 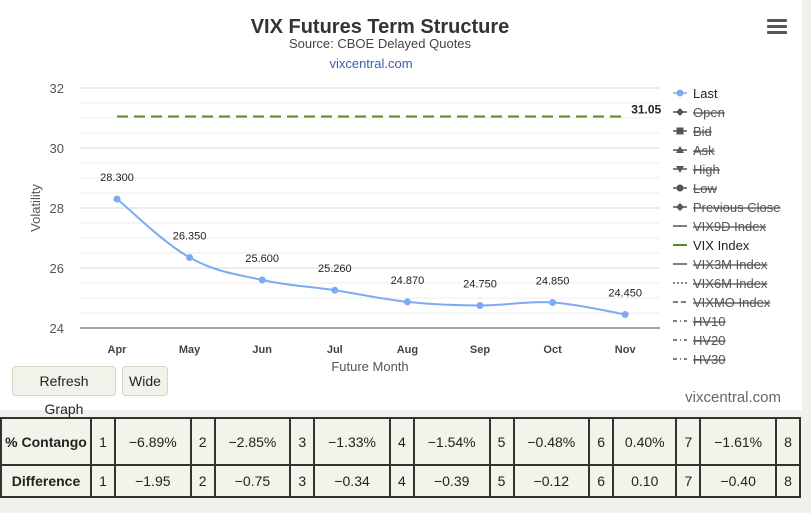 What do you see at coordinates (64, 391) in the screenshot?
I see `refresh-graph-button: Refresh Graph` at bounding box center [64, 391].